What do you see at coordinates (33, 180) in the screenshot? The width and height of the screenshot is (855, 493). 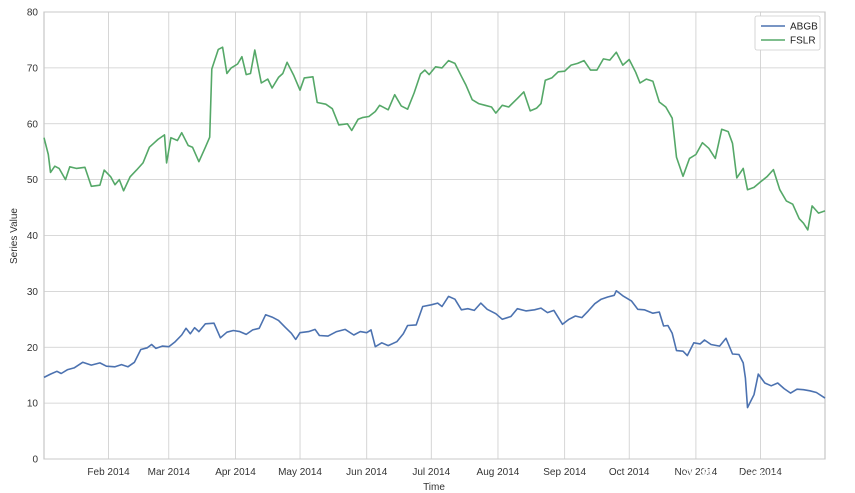 I see `y-tick-label: 50` at bounding box center [33, 180].